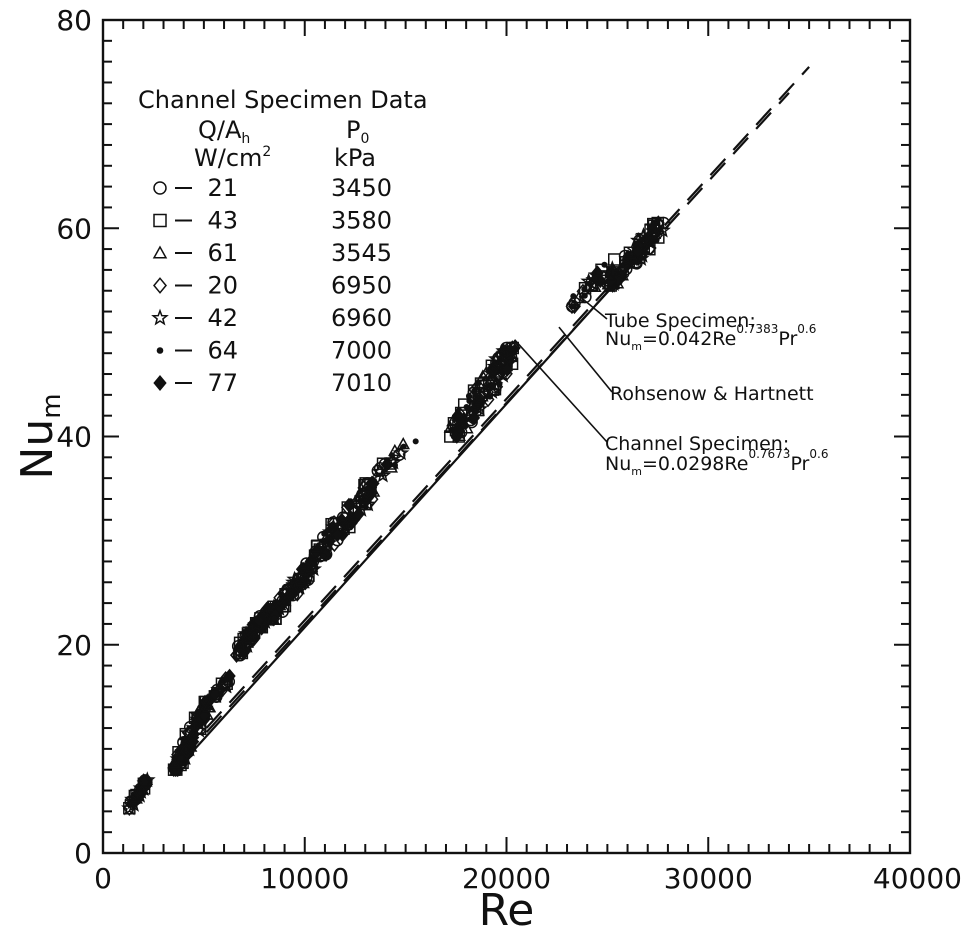 The height and width of the screenshot is (934, 966). Describe the element at coordinates (708, 878) in the screenshot. I see `x-tick-label: 30000` at that location.